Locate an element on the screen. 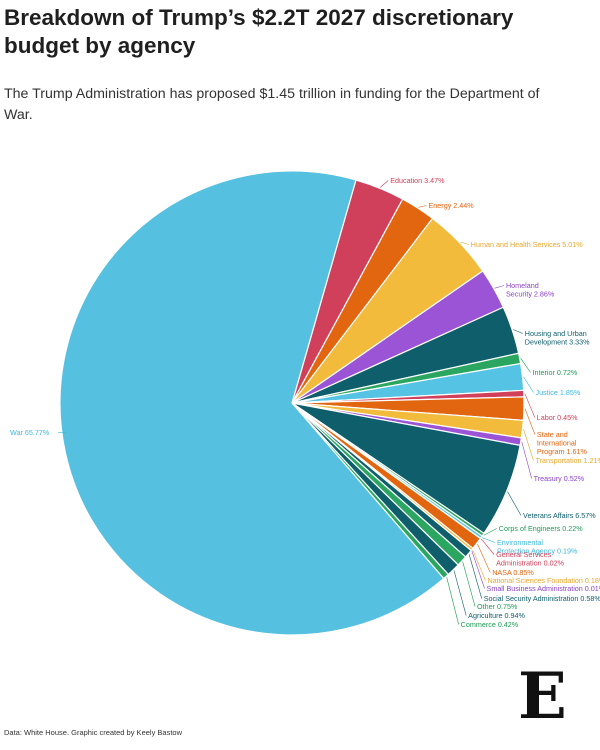  slice-label-small-business-administration: Small Business Administration 0.01% is located at coordinates (535, 571).